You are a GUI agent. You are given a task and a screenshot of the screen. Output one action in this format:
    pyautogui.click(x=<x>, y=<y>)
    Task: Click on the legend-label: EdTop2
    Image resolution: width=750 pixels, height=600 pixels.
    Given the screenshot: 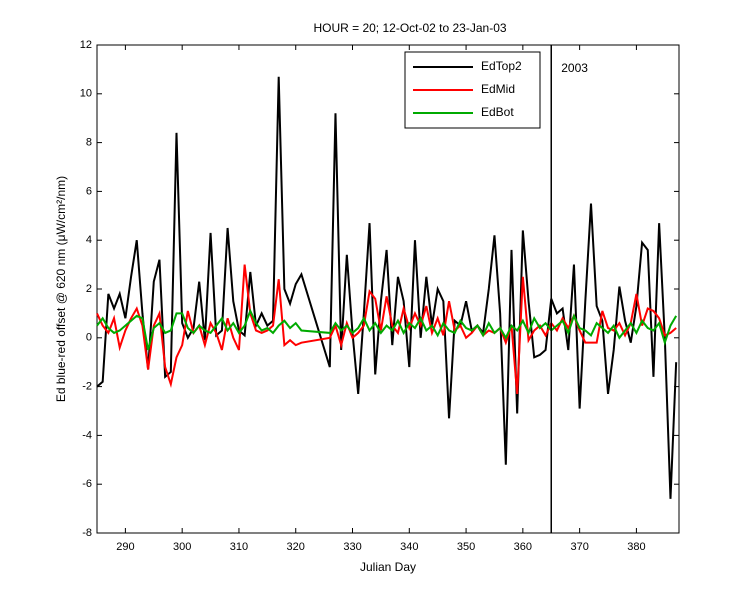 What is the action you would take?
    pyautogui.click(x=501, y=66)
    